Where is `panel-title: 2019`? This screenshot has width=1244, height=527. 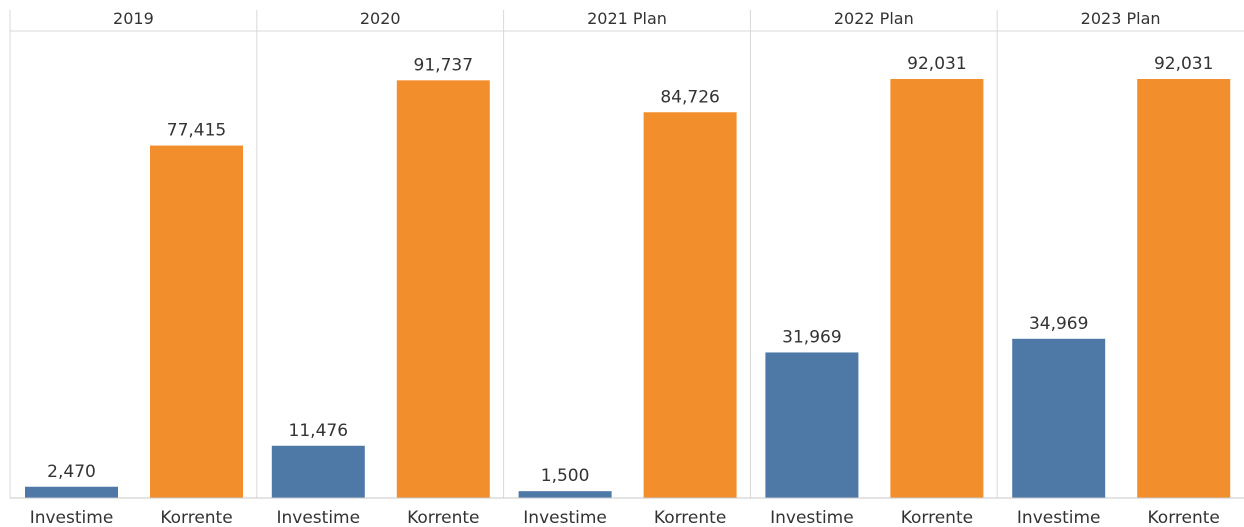
panel-title: 2019 is located at coordinates (133, 18).